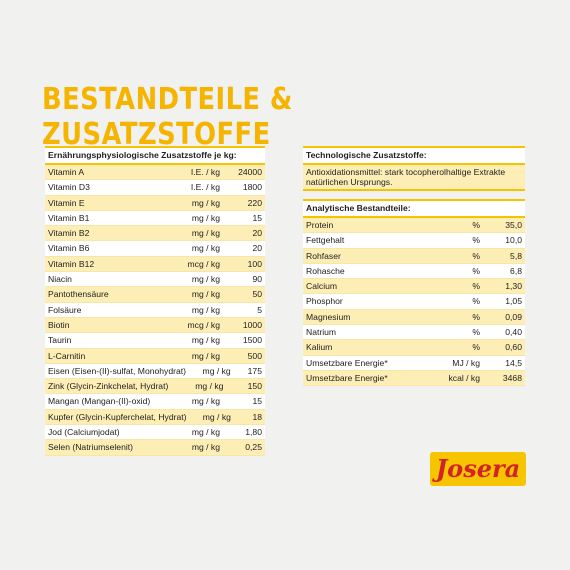 The width and height of the screenshot is (570, 570). Describe the element at coordinates (167, 117) in the screenshot. I see `title: BESTANDTEILE & ZUSATZSTOFFE` at that location.